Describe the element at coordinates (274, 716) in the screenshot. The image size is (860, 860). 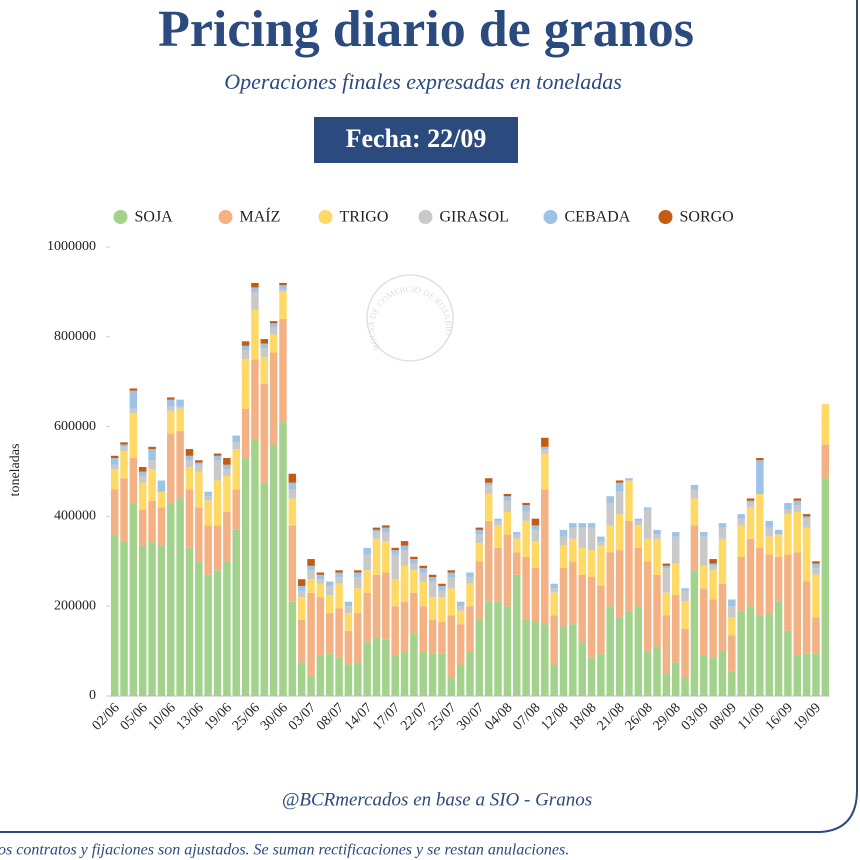
I see `x-tick-label: 30/06` at that location.